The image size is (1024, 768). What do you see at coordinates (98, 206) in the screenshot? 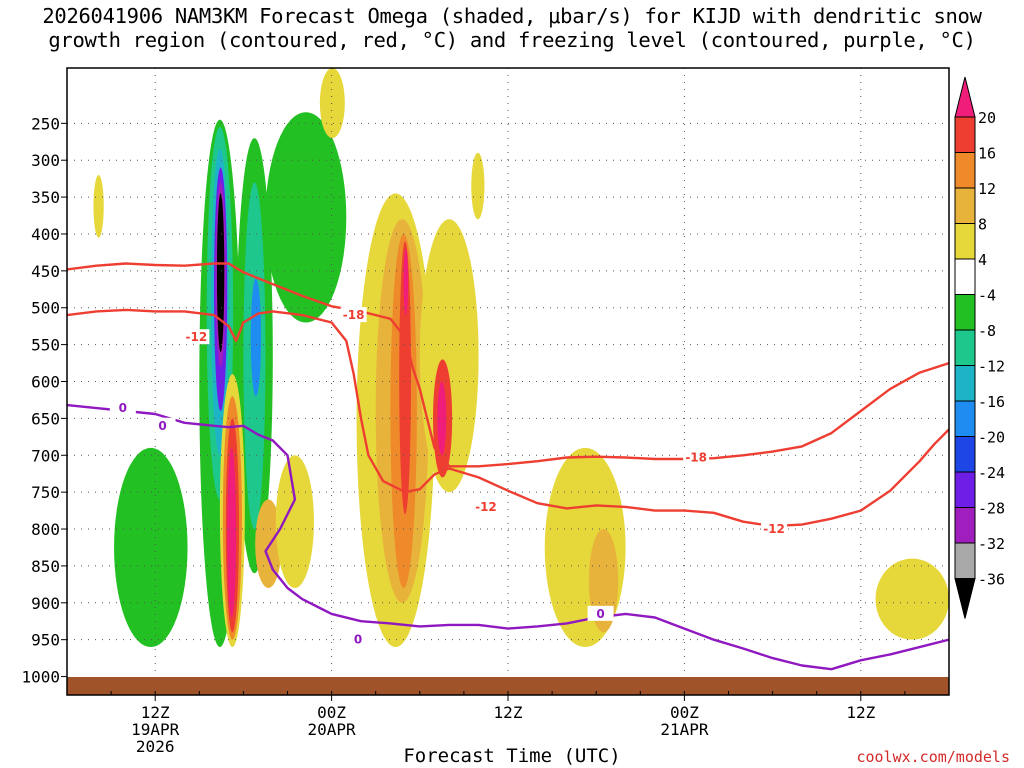
I see `omega-region-downward-left-spike` at bounding box center [98, 206].